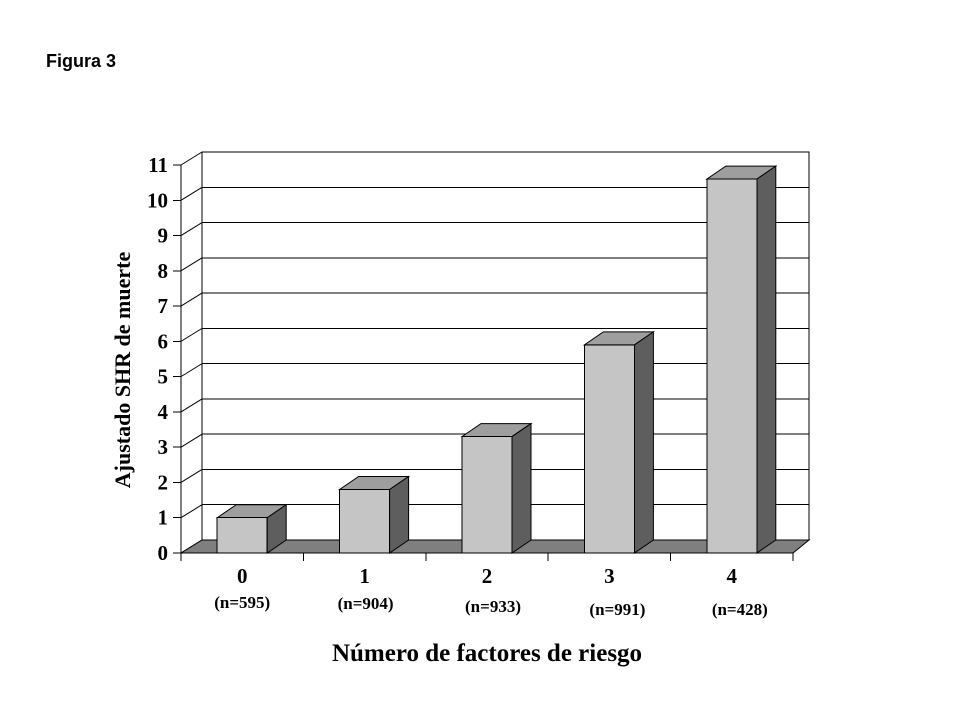 This screenshot has width=960, height=720. I want to click on category-label: 0, so click(242, 576).